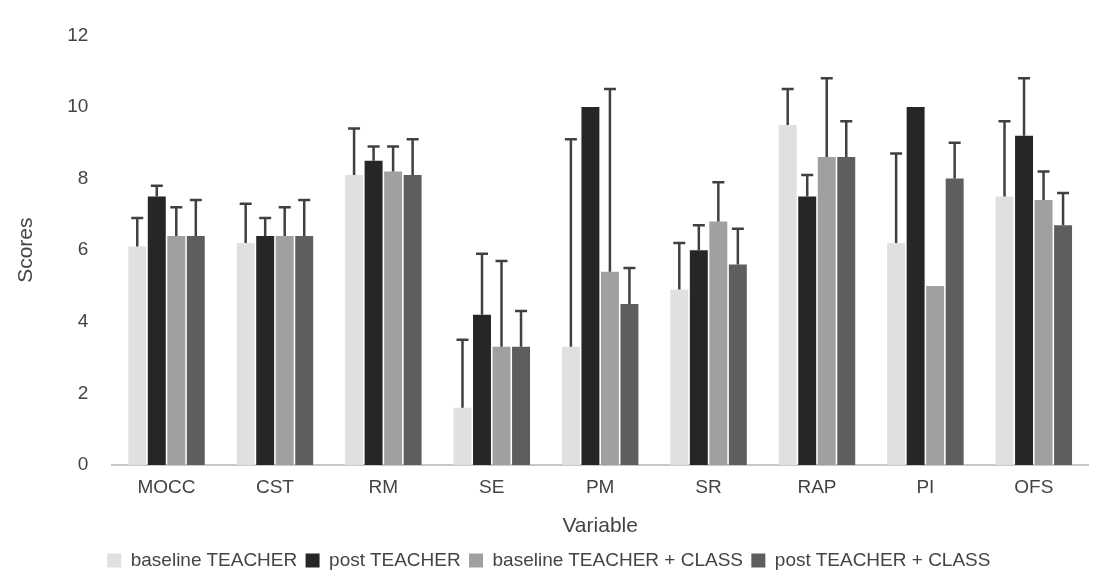 This screenshot has width=1098, height=585. Describe the element at coordinates (925, 486) in the screenshot. I see `x-tick-label: PI` at that location.